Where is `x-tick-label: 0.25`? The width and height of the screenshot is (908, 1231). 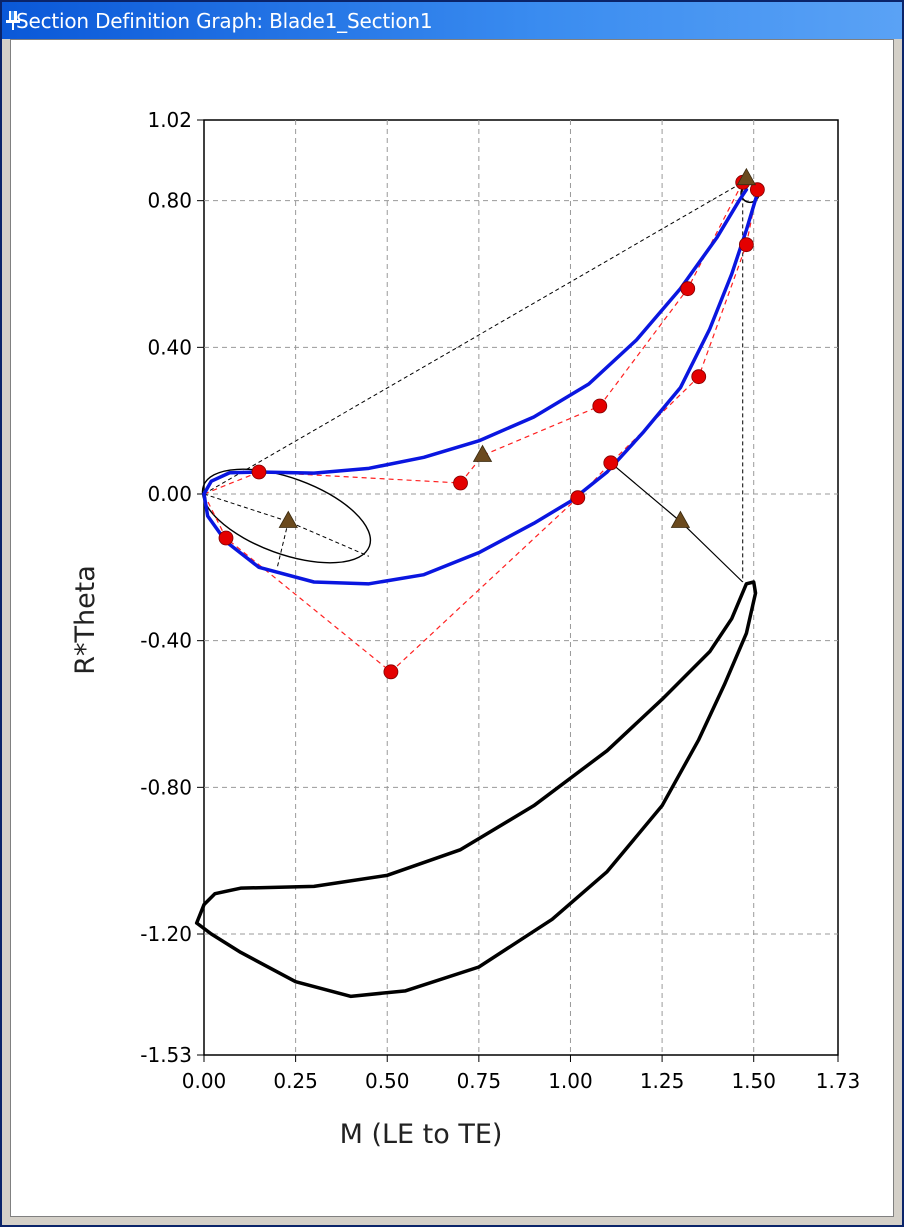
x-tick-label: 0.25 is located at coordinates (295, 1081).